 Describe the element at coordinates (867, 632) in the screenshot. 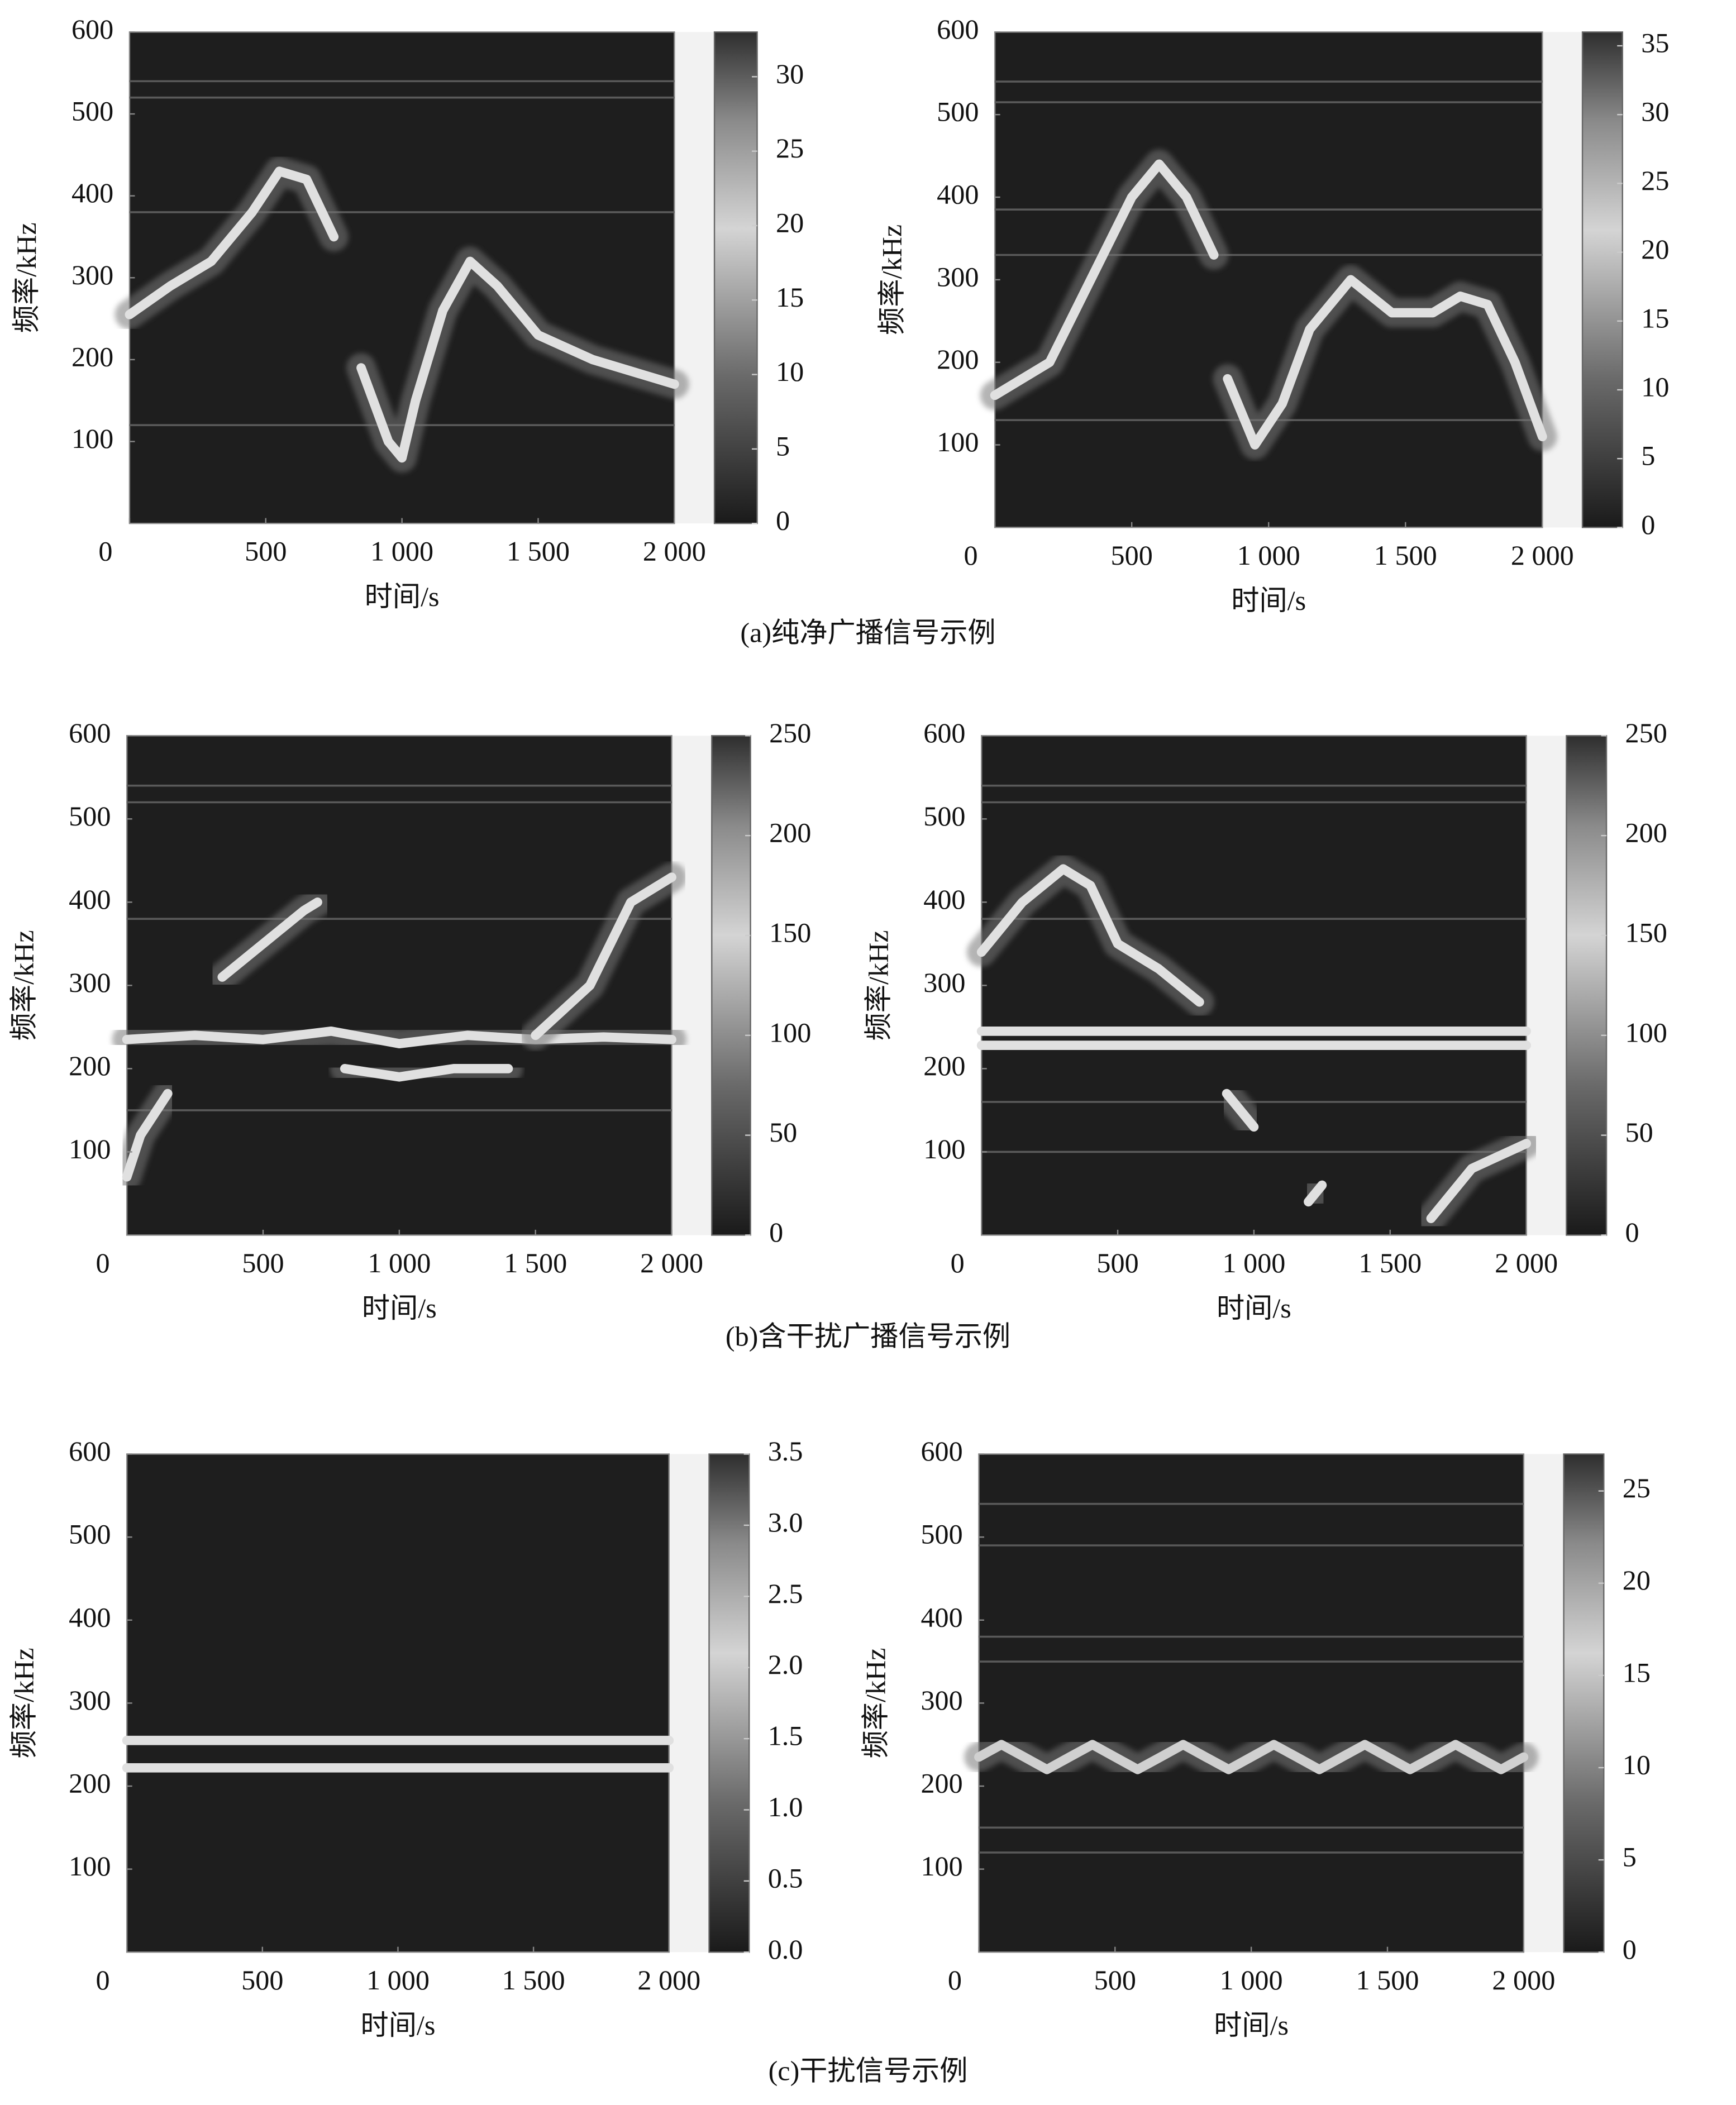

I see `caption: (a)纯净广播信号示例` at that location.